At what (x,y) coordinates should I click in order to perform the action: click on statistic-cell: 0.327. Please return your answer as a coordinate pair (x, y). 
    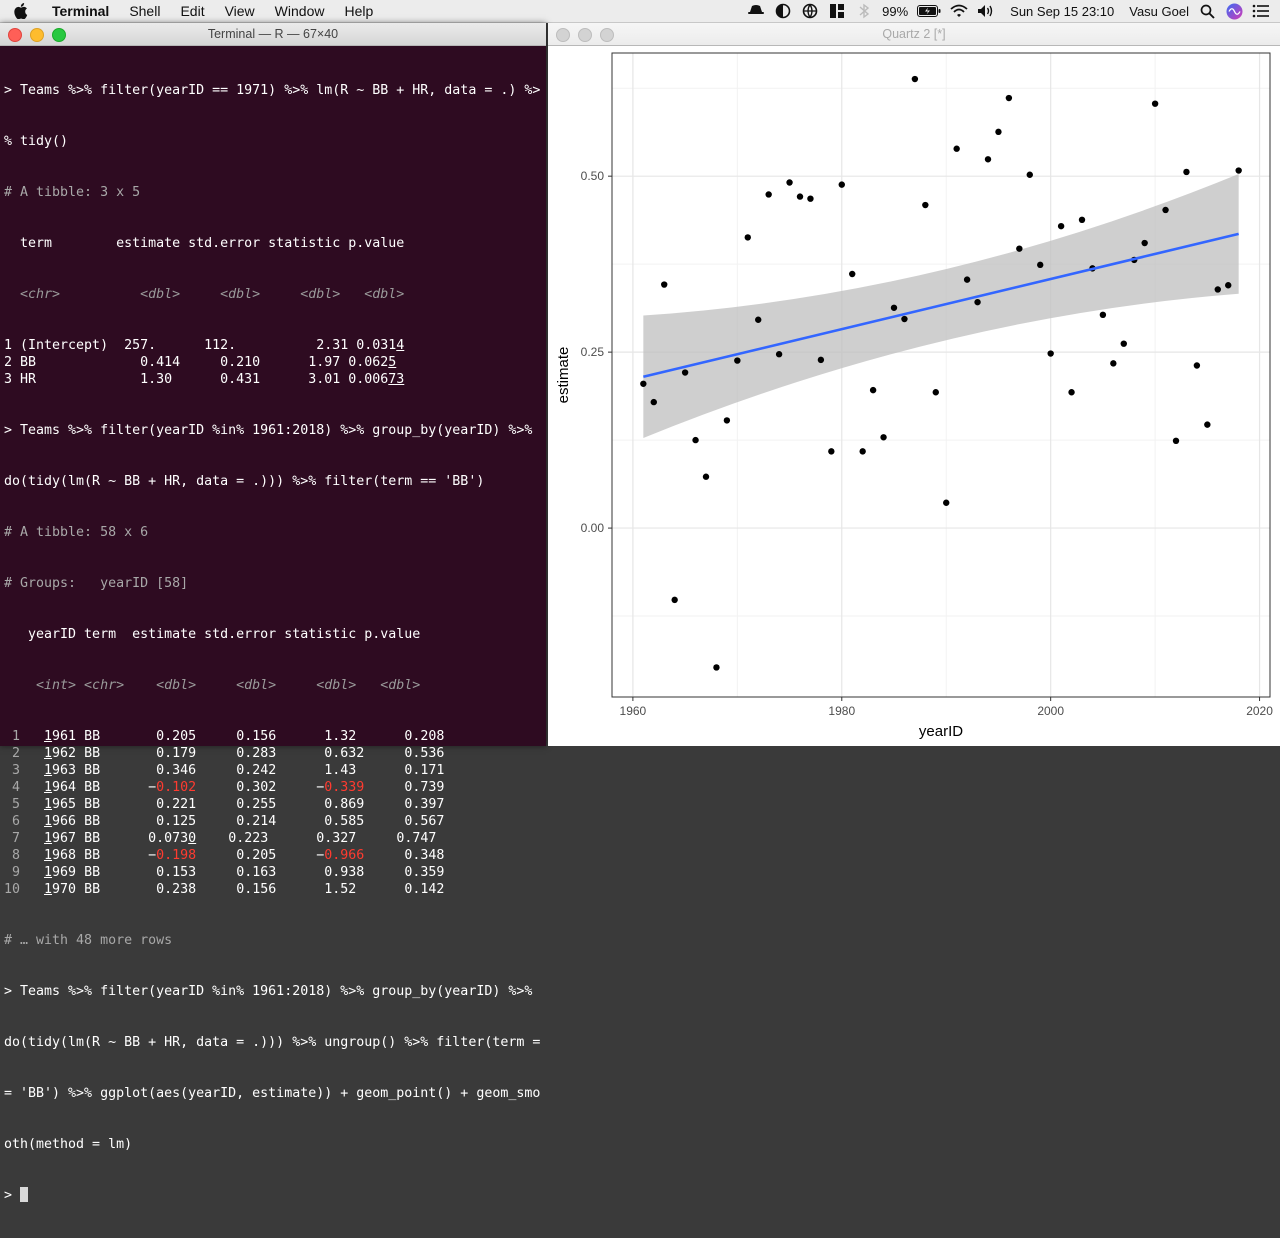
    Looking at the image, I should click on (332, 838).